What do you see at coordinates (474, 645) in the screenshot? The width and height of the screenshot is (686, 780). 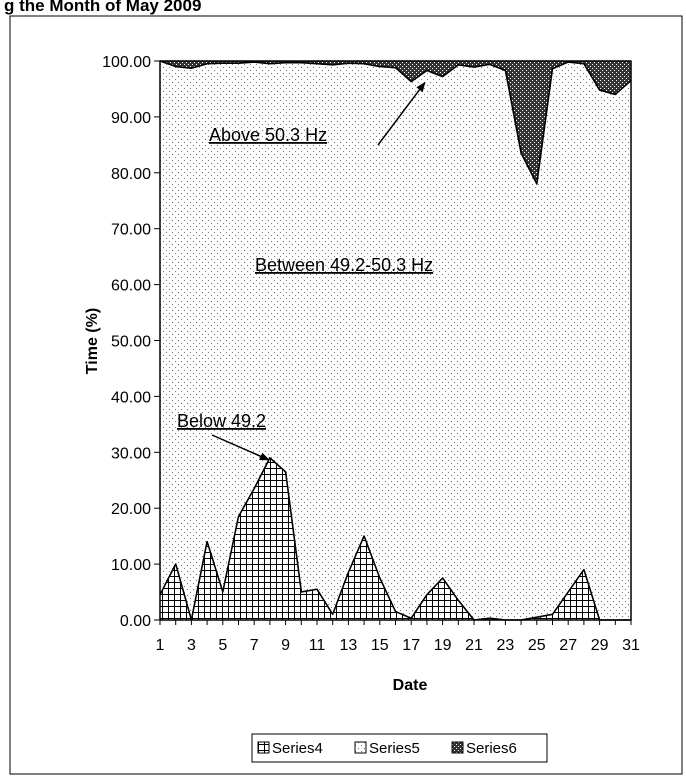 I see `x-tick-label: 21` at bounding box center [474, 645].